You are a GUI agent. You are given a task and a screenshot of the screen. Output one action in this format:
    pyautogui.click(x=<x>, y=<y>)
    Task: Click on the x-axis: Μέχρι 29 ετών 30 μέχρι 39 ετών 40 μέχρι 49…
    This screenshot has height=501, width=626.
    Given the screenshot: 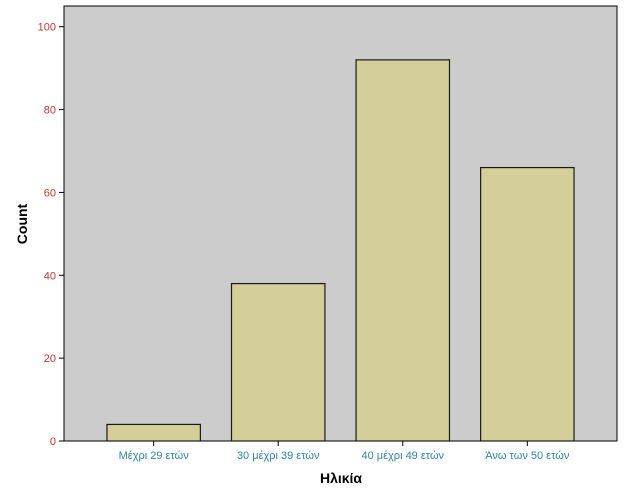 What is the action you would take?
    pyautogui.click(x=344, y=451)
    